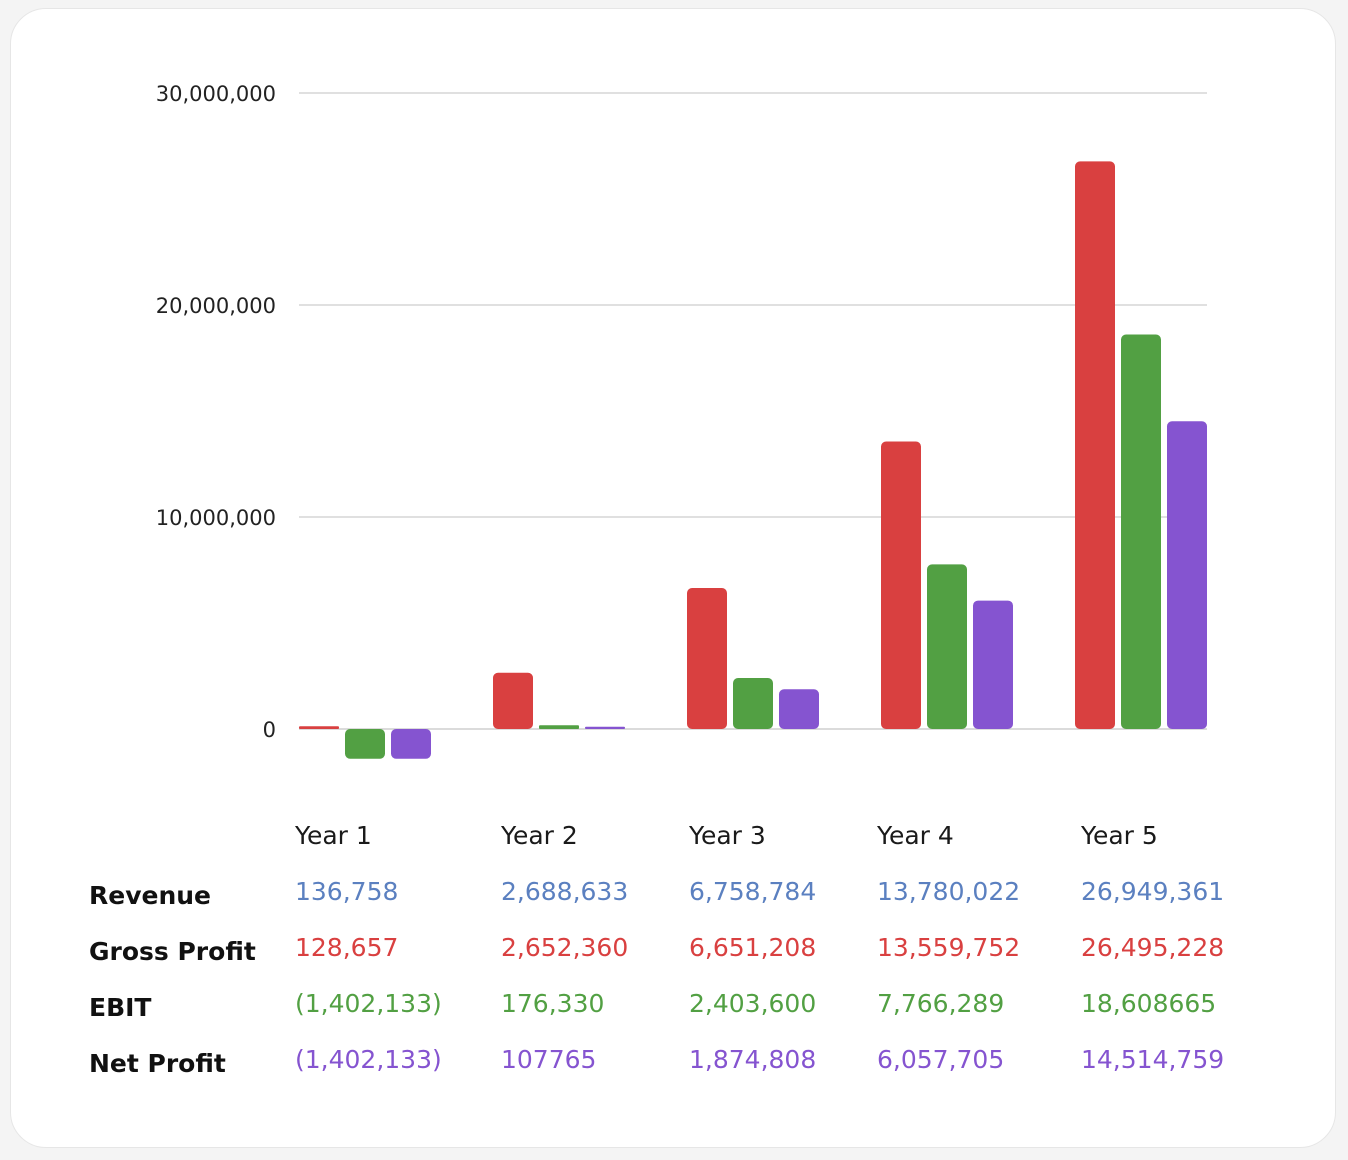 The height and width of the screenshot is (1160, 1348). Describe the element at coordinates (941, 1003) in the screenshot. I see `table-cell: 7,766,289` at that location.